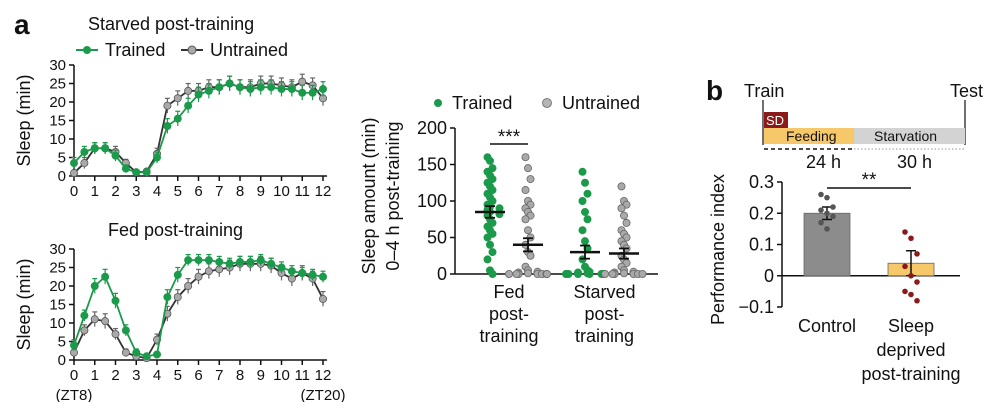 The width and height of the screenshot is (994, 402). Describe the element at coordinates (811, 136) in the screenshot. I see `feeding-label: Feeding` at that location.